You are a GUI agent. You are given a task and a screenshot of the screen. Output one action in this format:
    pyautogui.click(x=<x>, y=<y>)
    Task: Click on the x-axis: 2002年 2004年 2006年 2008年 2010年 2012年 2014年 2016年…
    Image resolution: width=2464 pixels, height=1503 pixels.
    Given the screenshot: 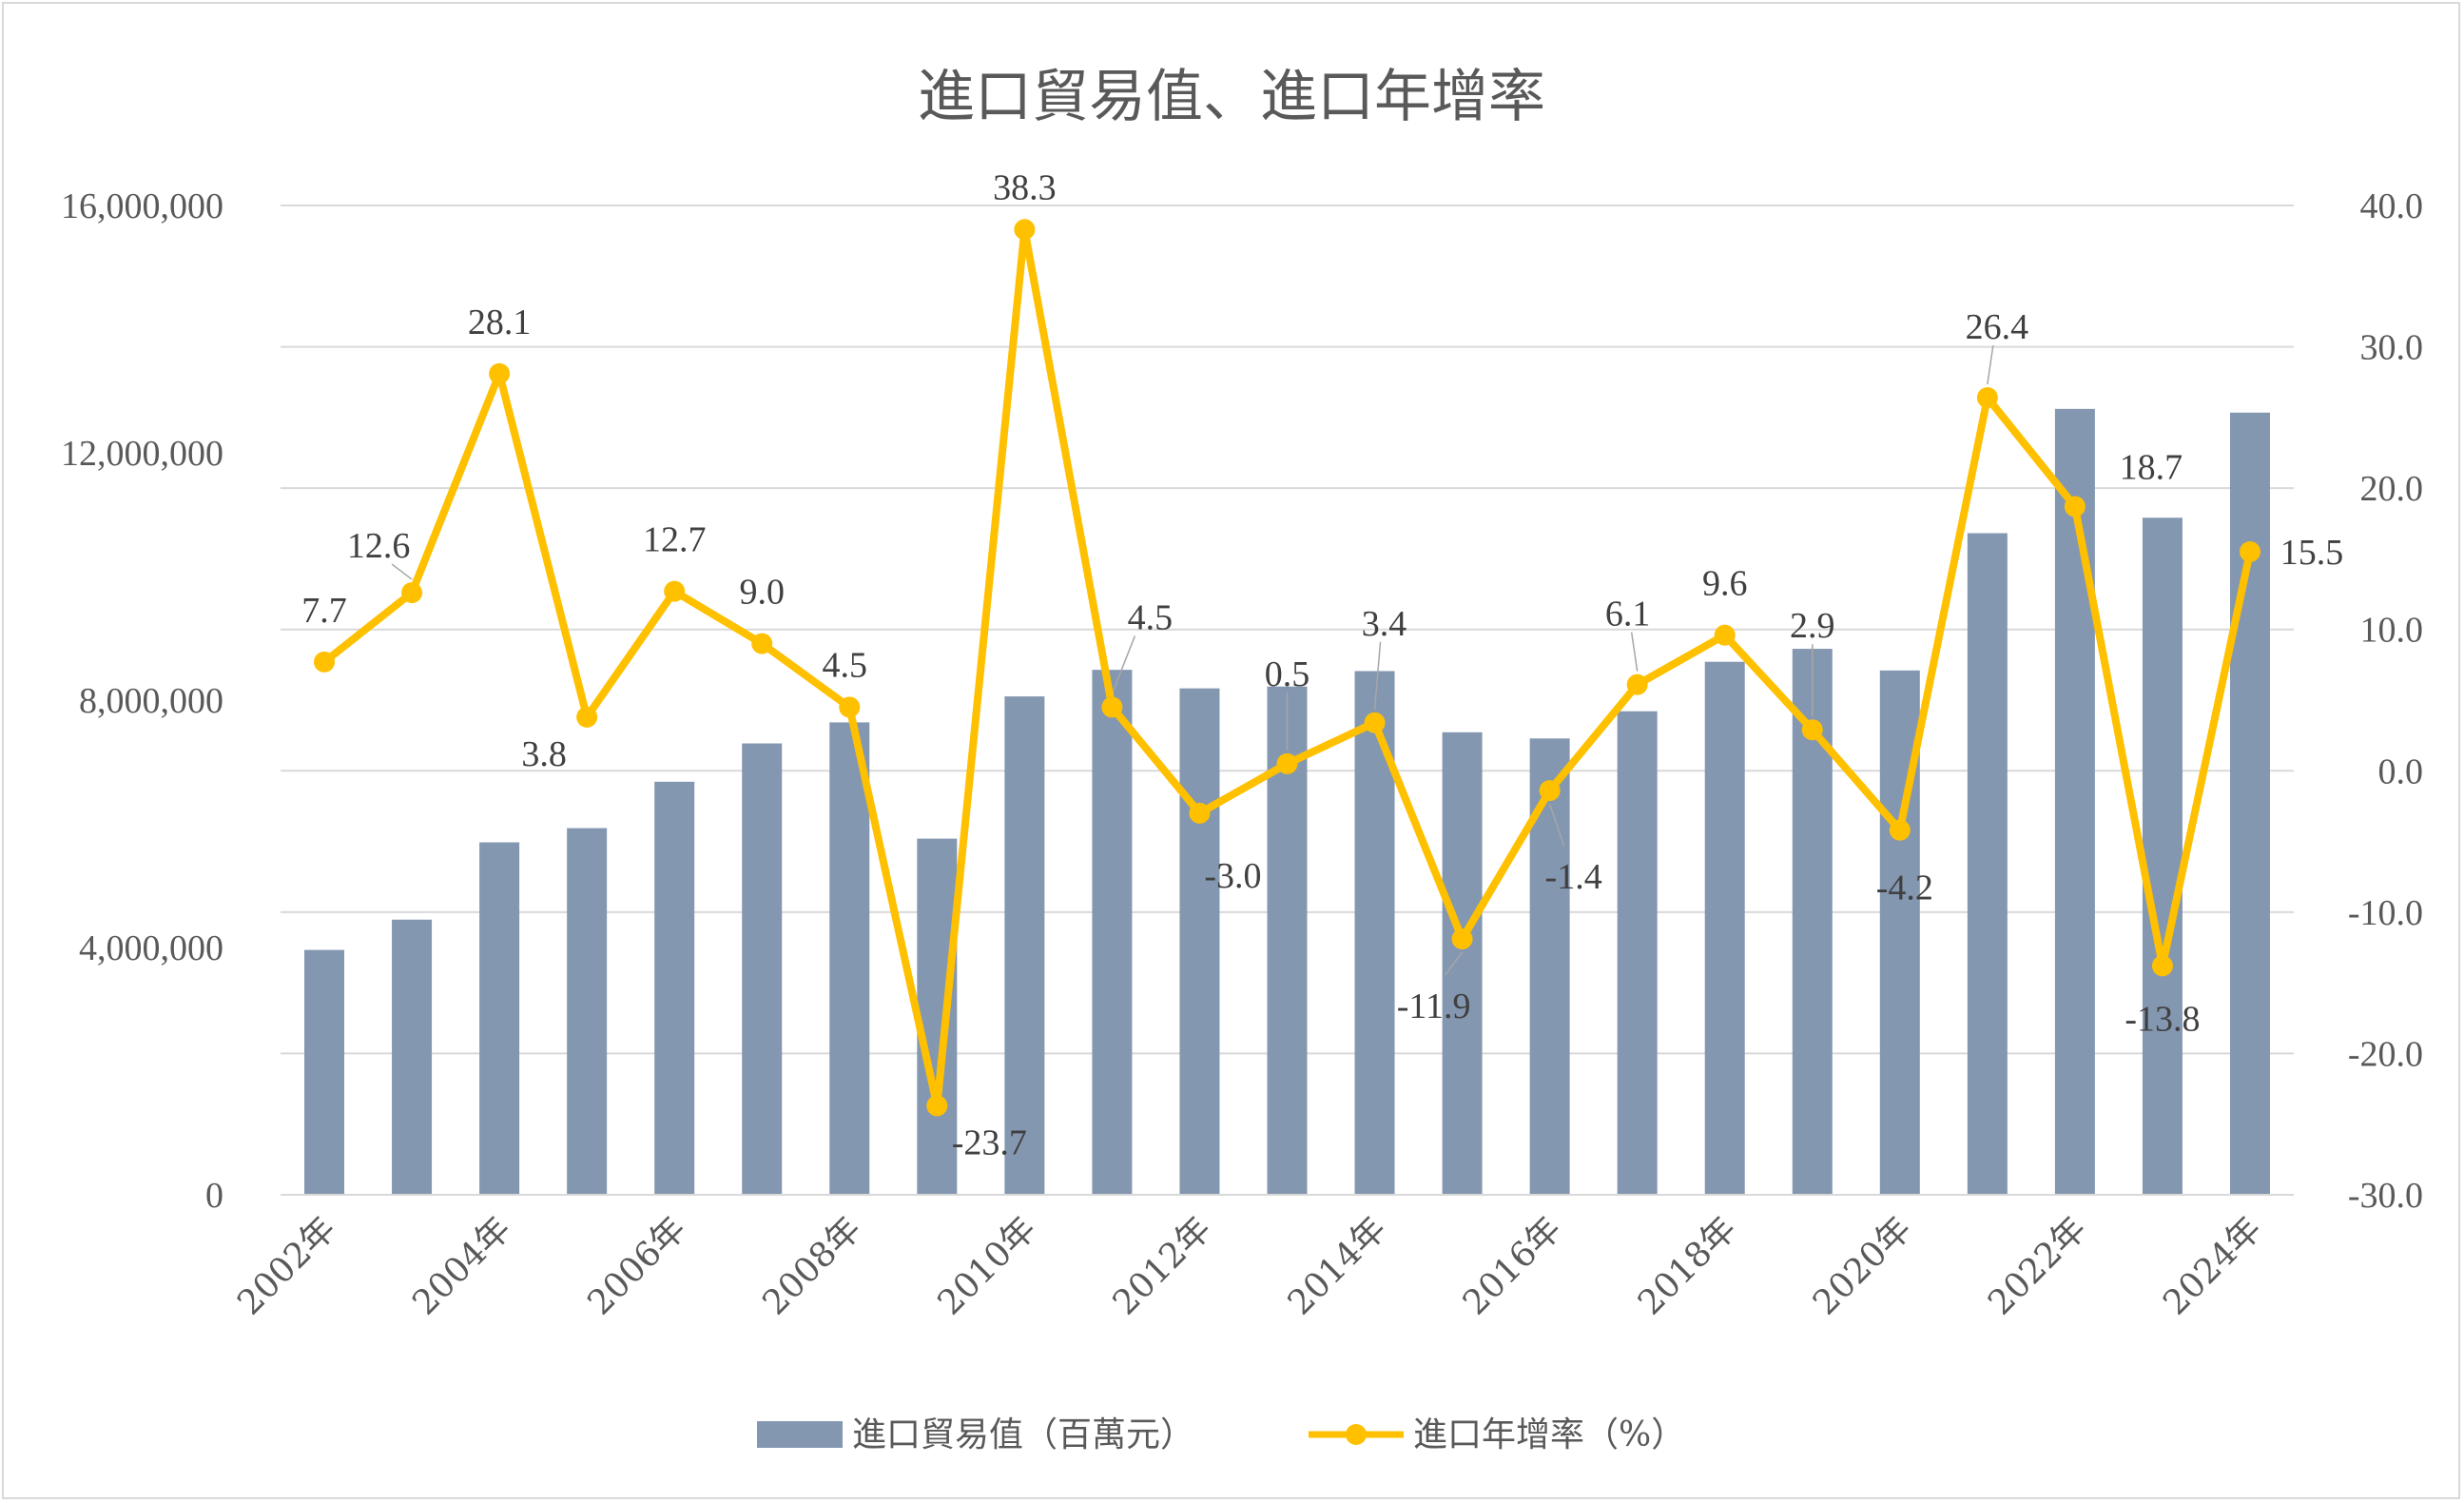 What is the action you would take?
    pyautogui.click(x=1262, y=1258)
    